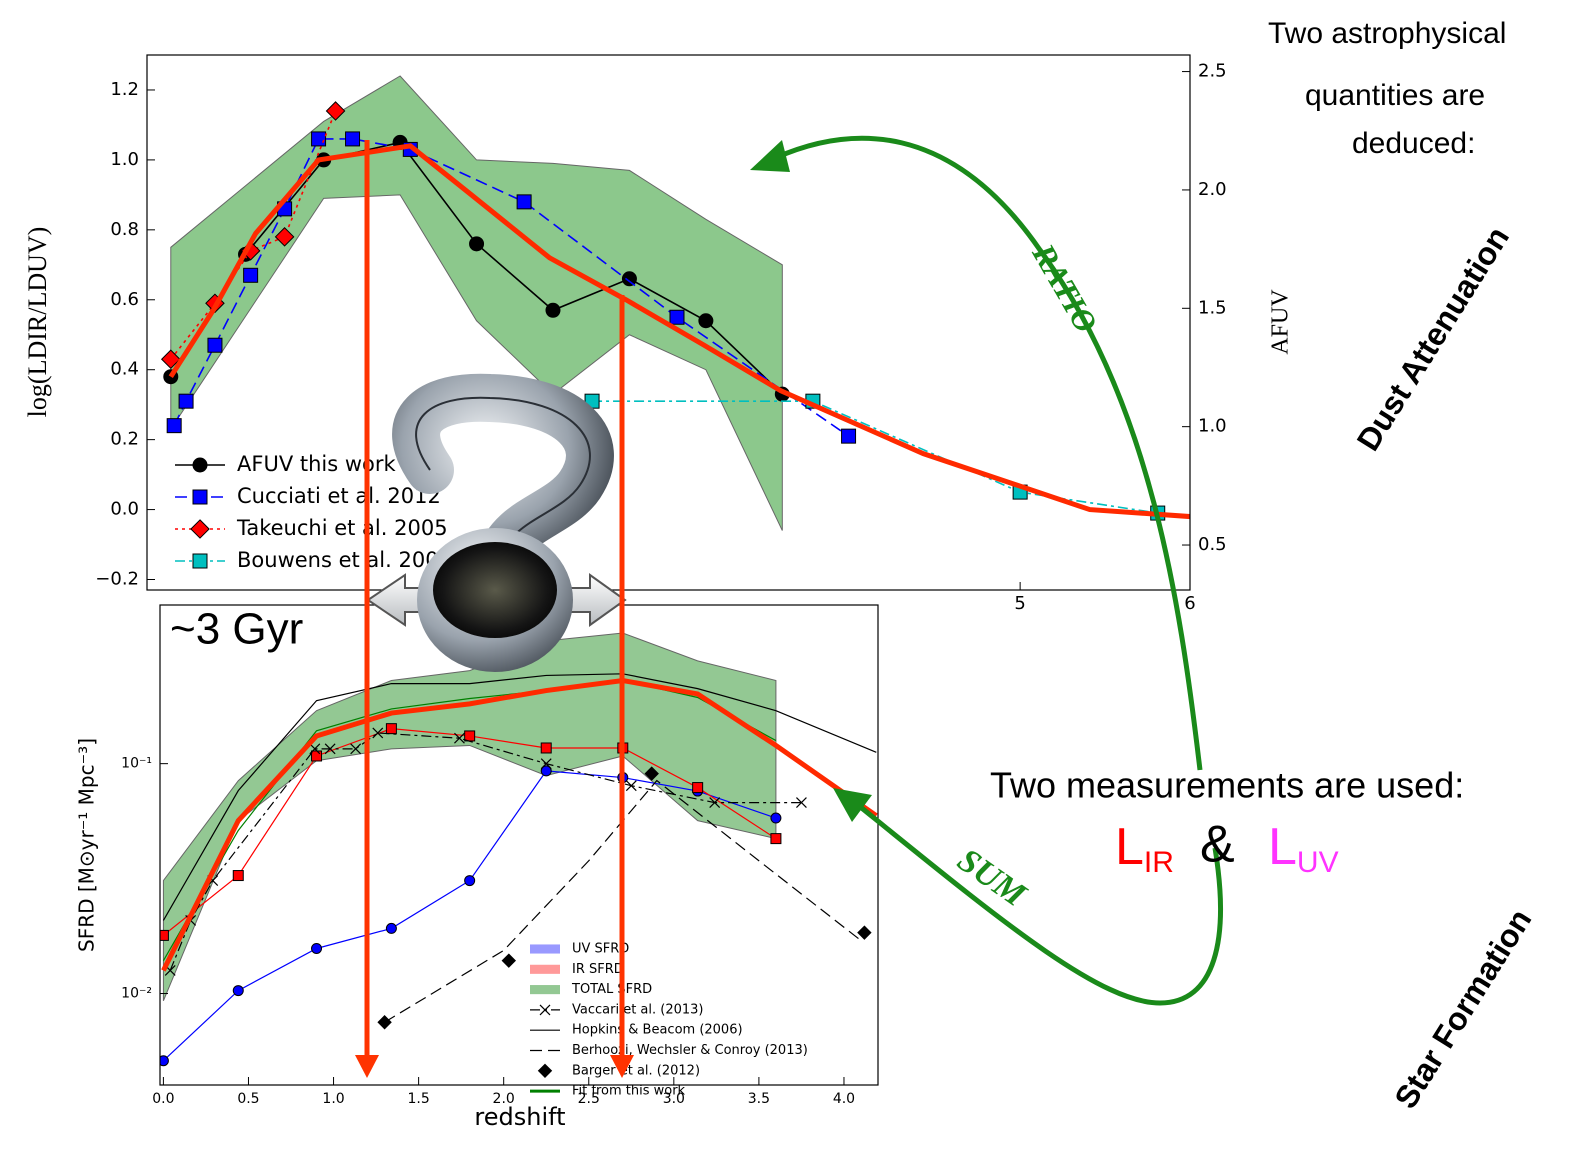 This screenshot has height=1151, width=1585. I want to click on question-mark-graphic, so click(496, 522).